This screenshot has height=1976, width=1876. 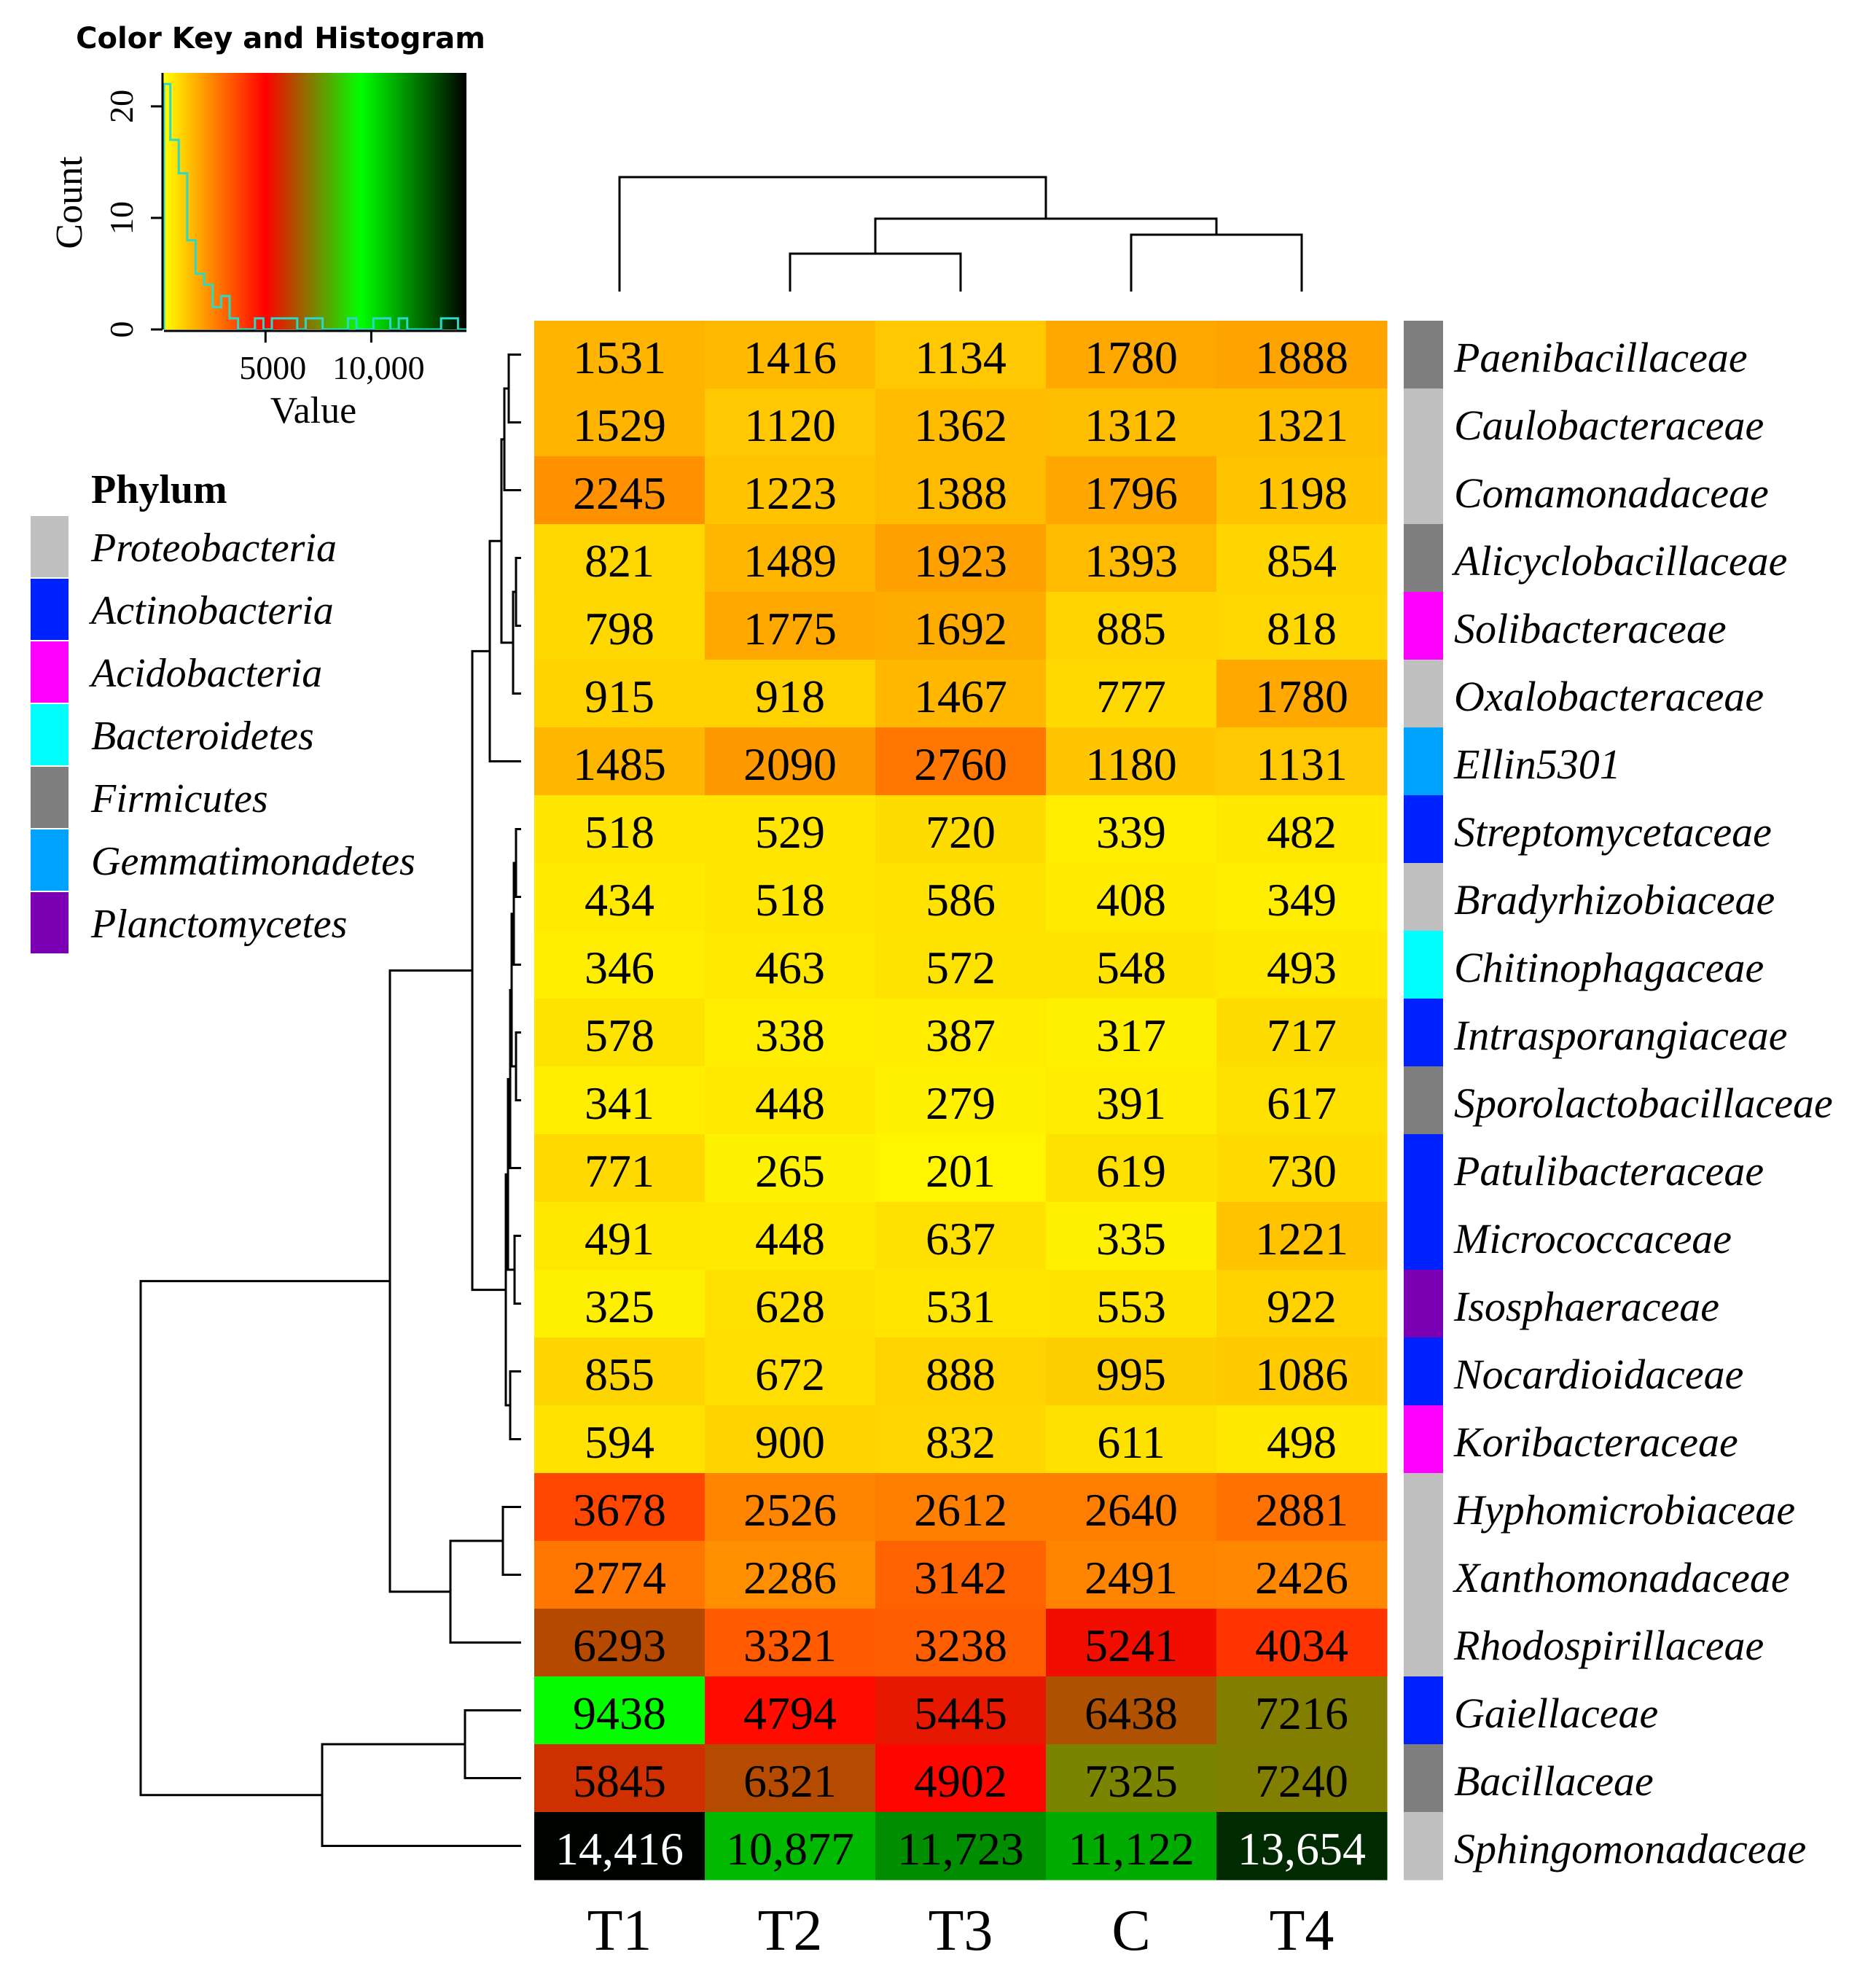 I want to click on cell-value-label: 7240, so click(x=1301, y=1781).